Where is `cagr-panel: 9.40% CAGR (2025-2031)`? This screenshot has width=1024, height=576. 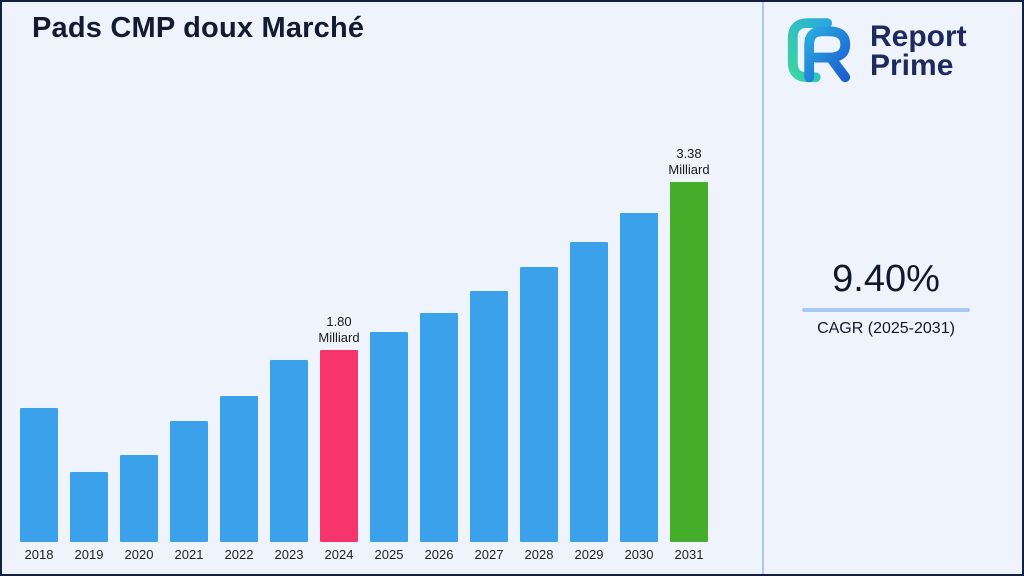
cagr-panel: 9.40% CAGR (2025-2031) is located at coordinates (886, 298).